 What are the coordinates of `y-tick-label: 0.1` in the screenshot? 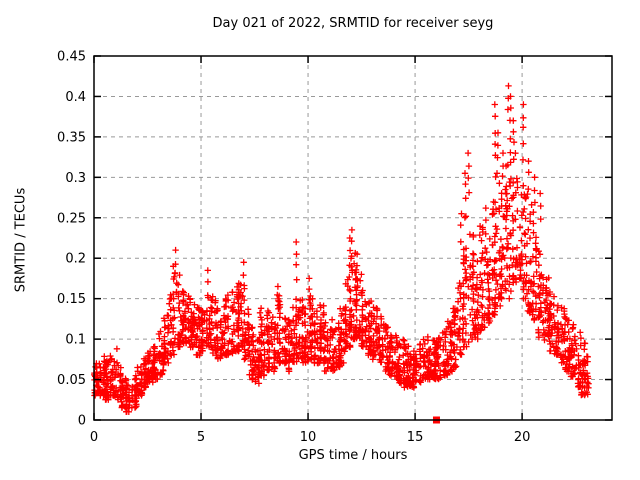 It's located at (75, 340).